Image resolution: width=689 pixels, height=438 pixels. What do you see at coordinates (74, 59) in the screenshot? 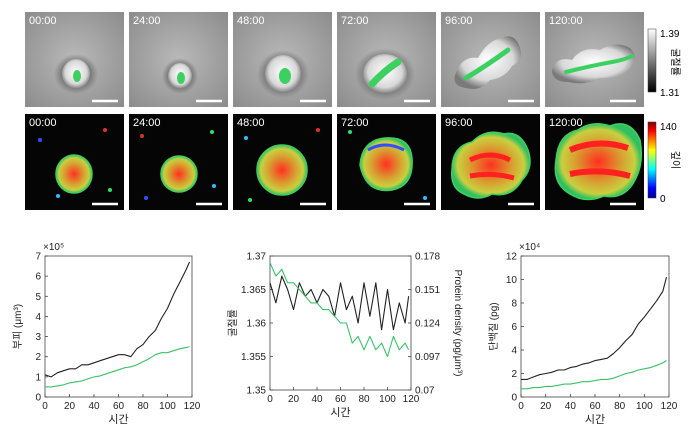
I see `ri-panel-0: 00:00` at bounding box center [74, 59].